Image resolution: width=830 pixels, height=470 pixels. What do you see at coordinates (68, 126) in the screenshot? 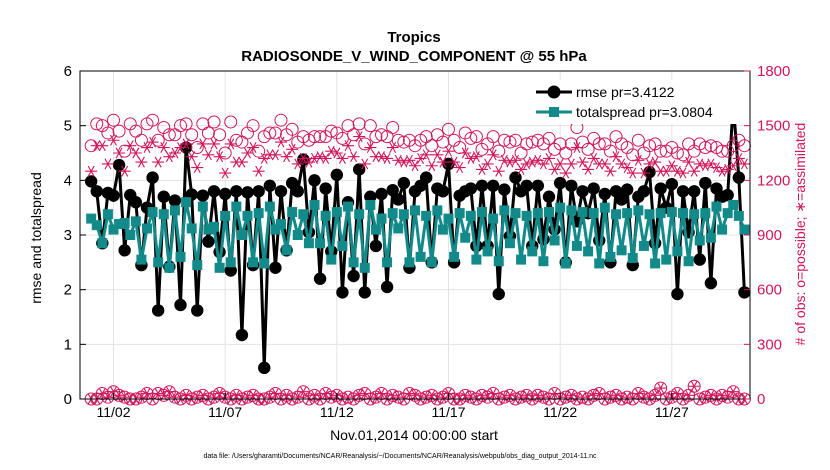
I see `y-tick-label: 5` at bounding box center [68, 126].